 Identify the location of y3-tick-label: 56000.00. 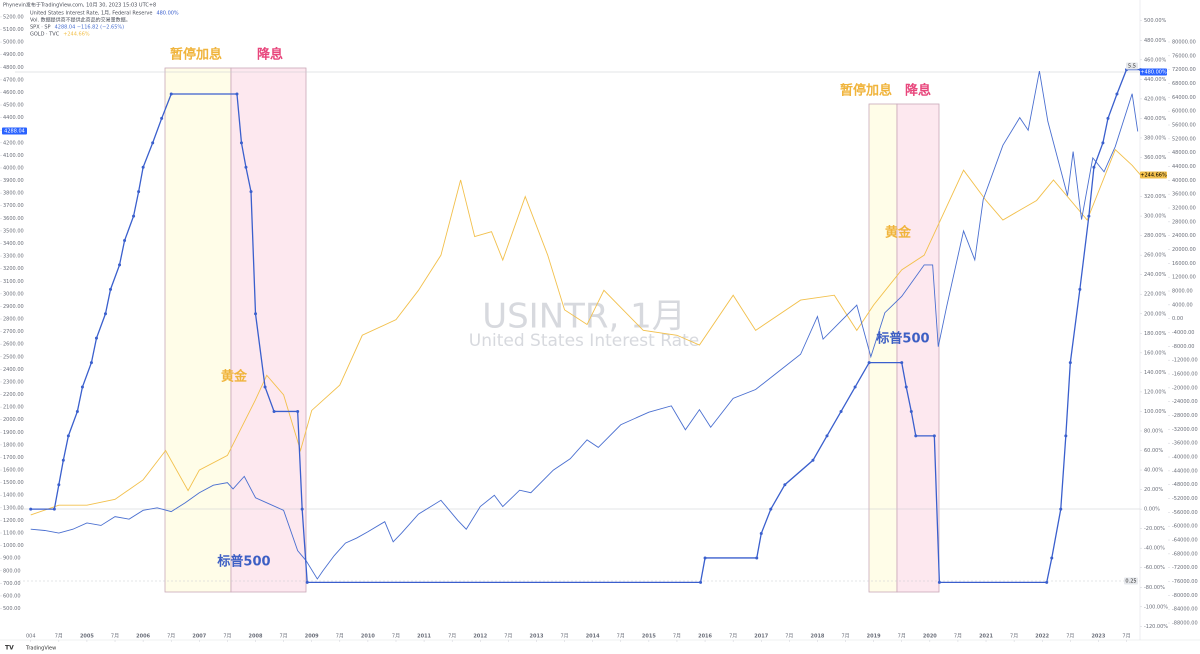
(1184, 126).